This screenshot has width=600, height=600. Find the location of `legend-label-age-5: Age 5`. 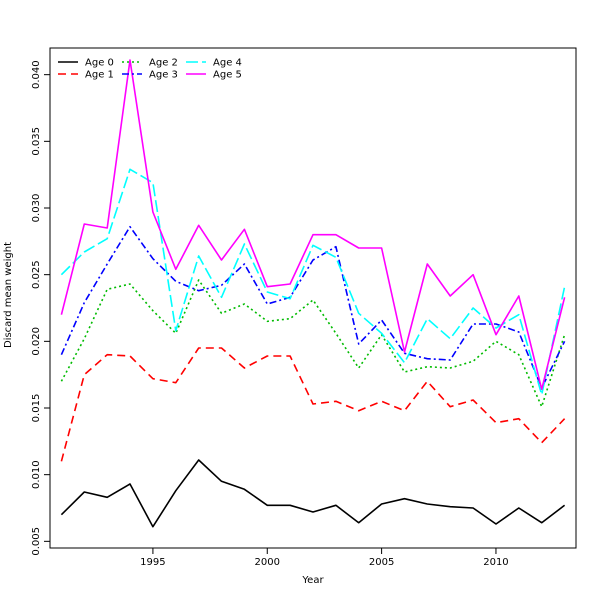

legend-label-age-5: Age 5 is located at coordinates (227, 75).